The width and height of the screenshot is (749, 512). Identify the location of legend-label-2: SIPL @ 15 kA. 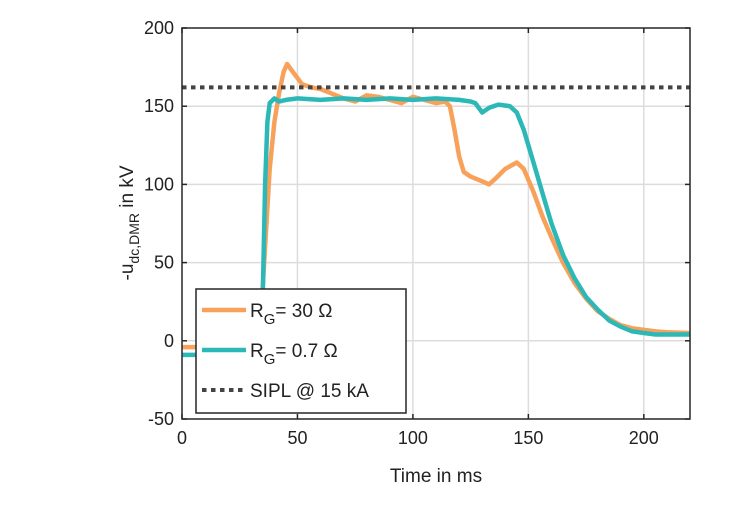
(309, 391).